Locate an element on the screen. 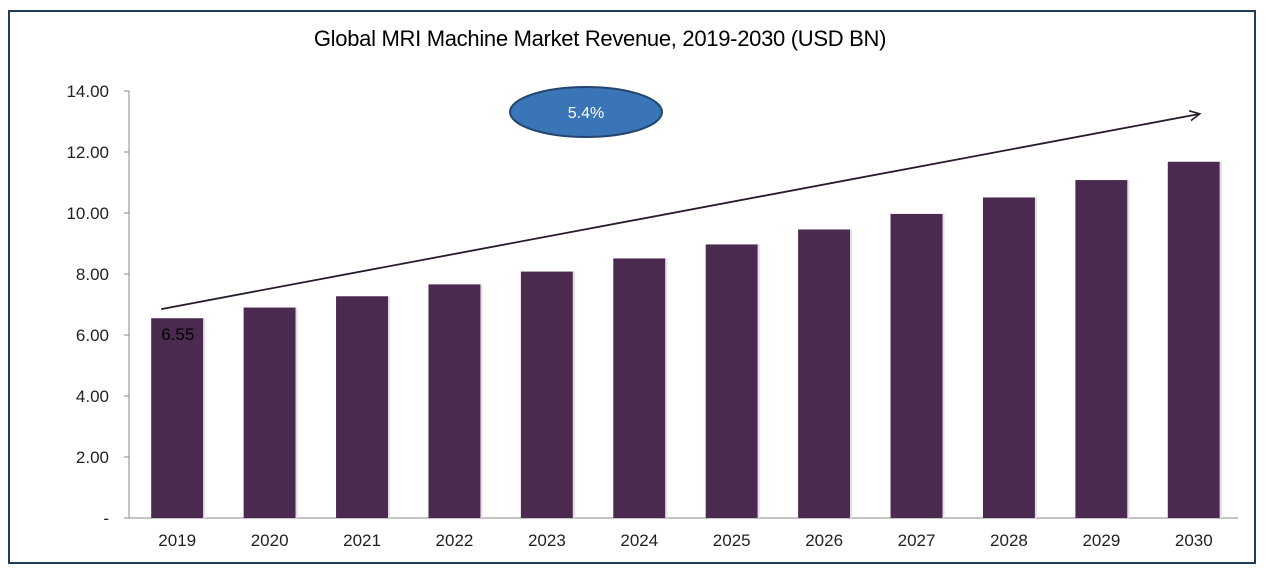 The height and width of the screenshot is (574, 1266). y-tick-label: 12.00 is located at coordinates (87, 152).